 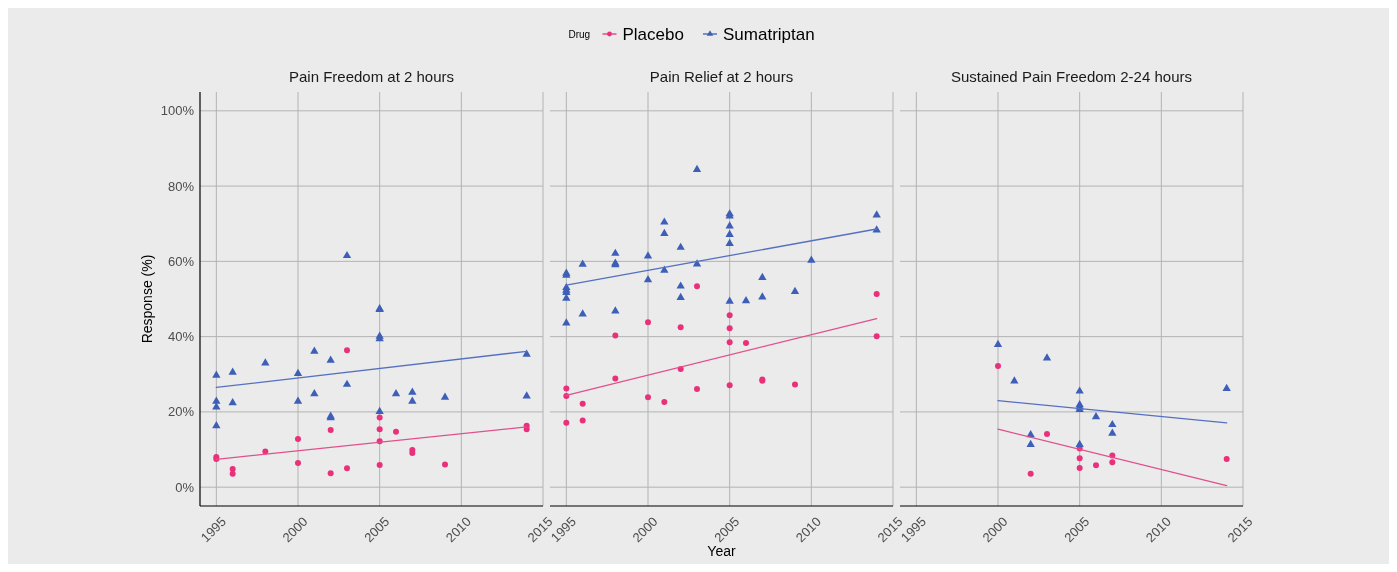 I want to click on legend-title: Drug, so click(x=579, y=34).